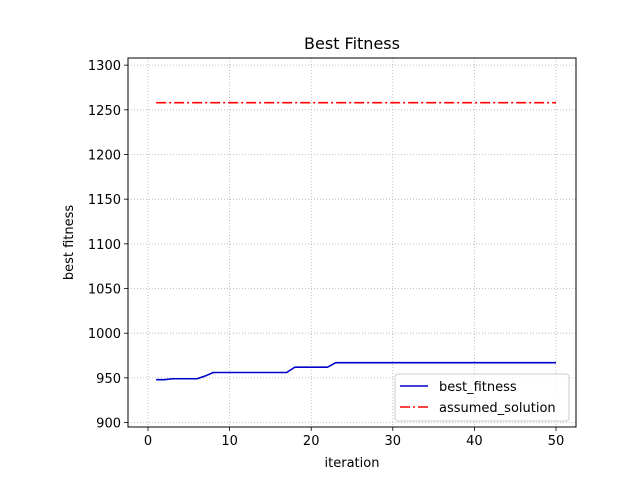  What do you see at coordinates (104, 66) in the screenshot?
I see `y-tick-label: 1300` at bounding box center [104, 66].